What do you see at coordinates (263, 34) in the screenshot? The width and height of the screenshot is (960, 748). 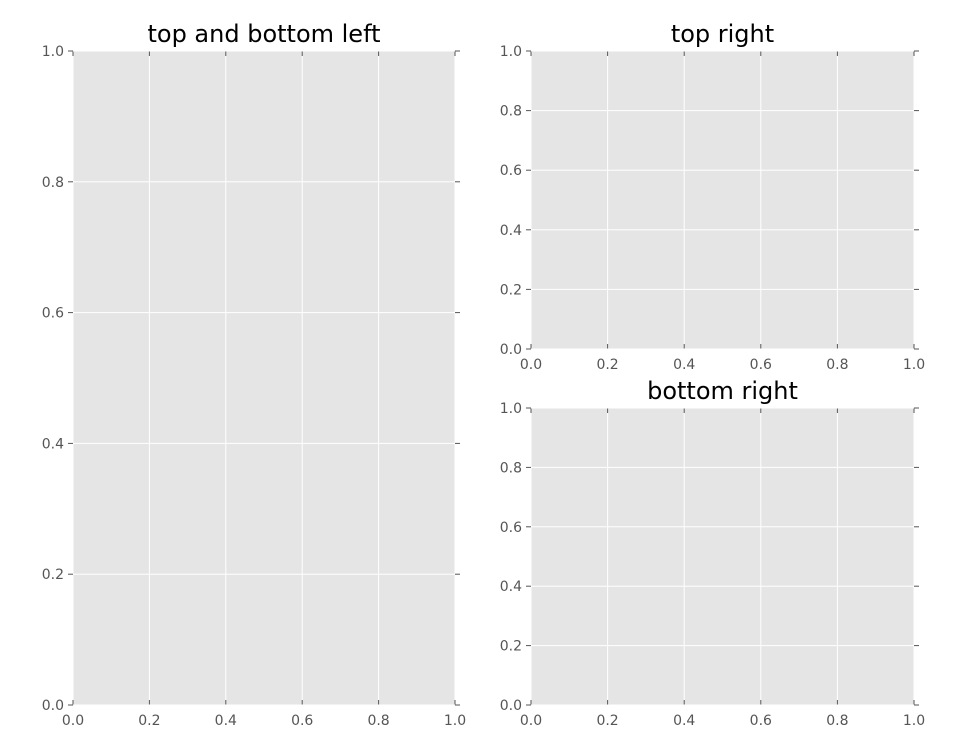 I see `panel-title: top and bottom left` at bounding box center [263, 34].